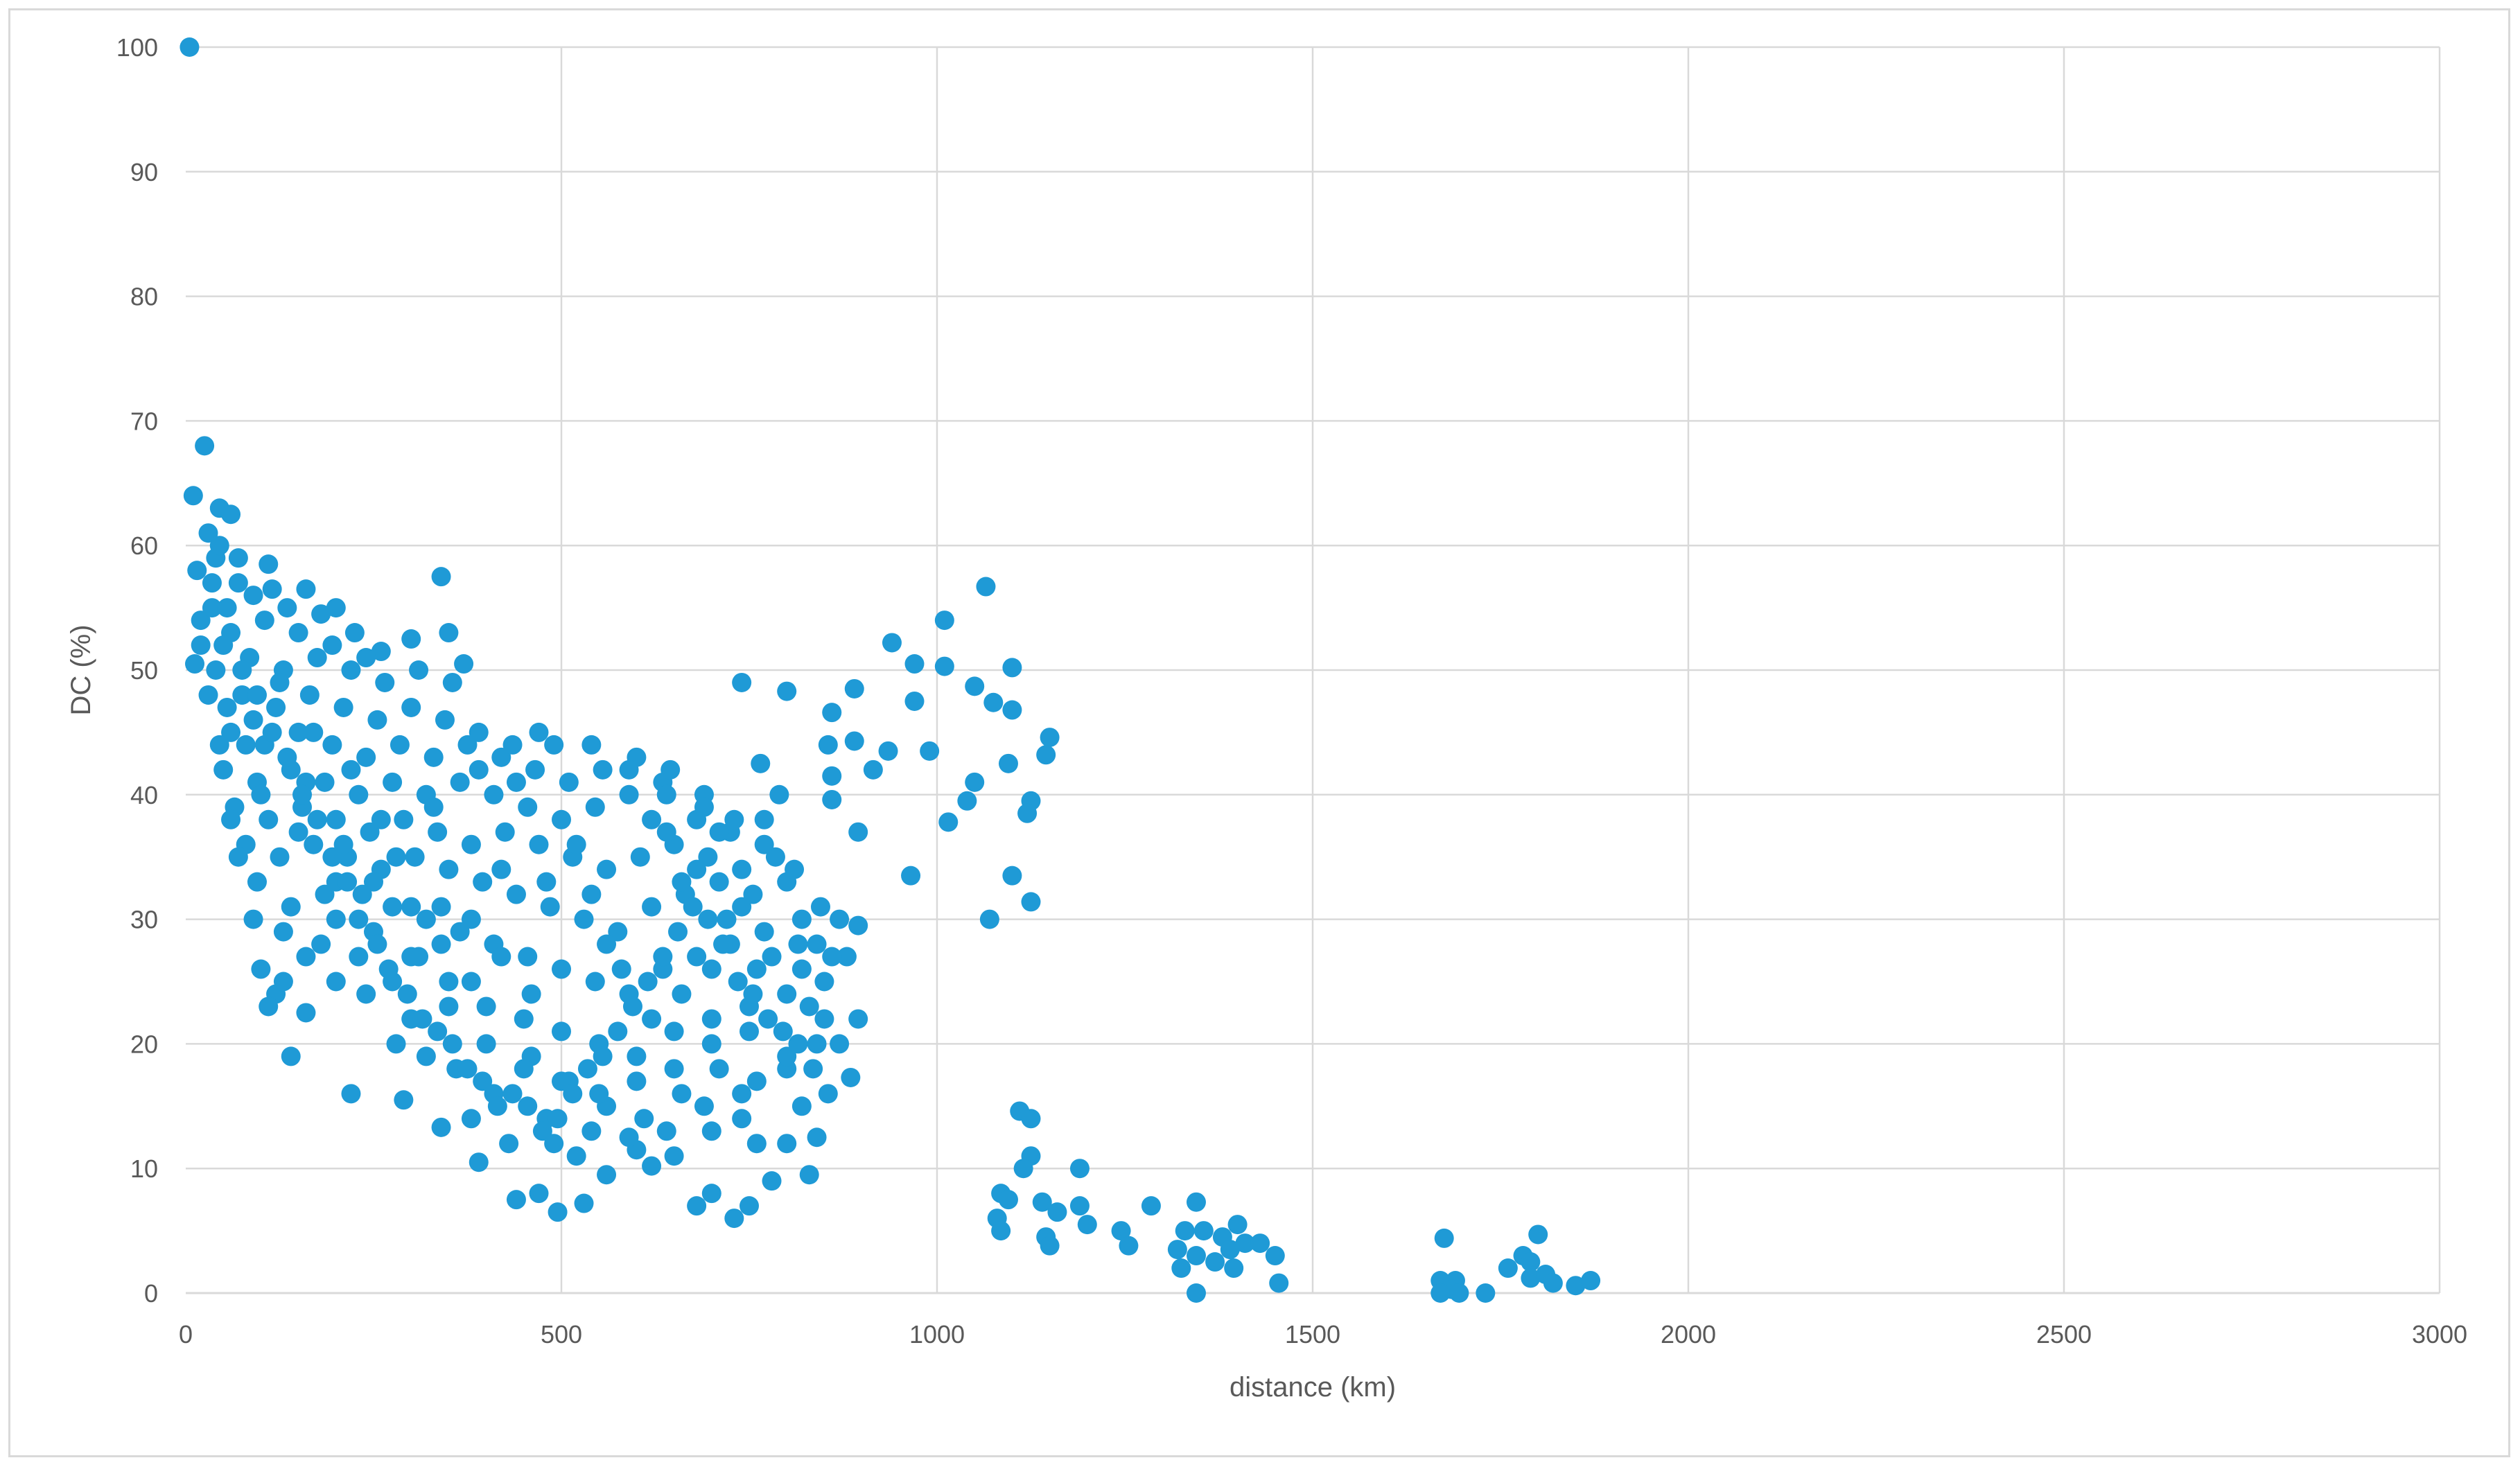 The height and width of the screenshot is (1467, 2520). Describe the element at coordinates (144, 795) in the screenshot. I see `y-tick-label: 40` at that location.